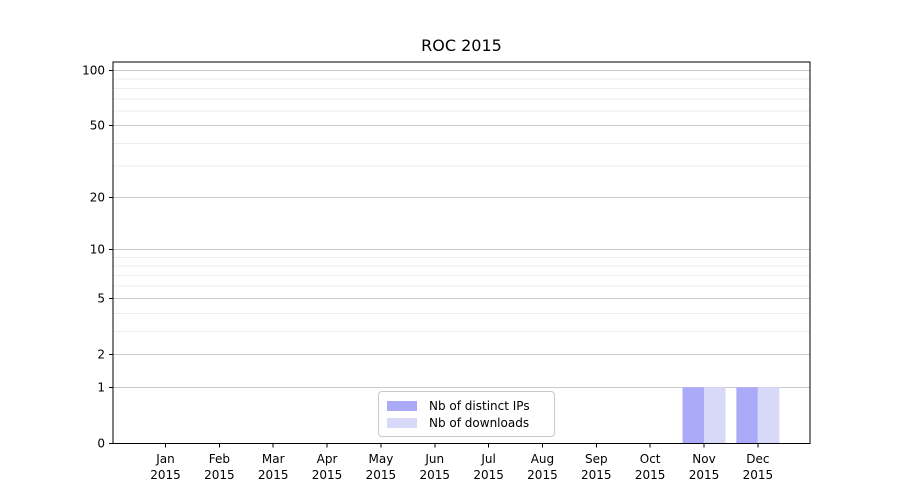 Image resolution: width=900 pixels, height=500 pixels. What do you see at coordinates (101, 387) in the screenshot?
I see `y-tick-label: 1` at bounding box center [101, 387].